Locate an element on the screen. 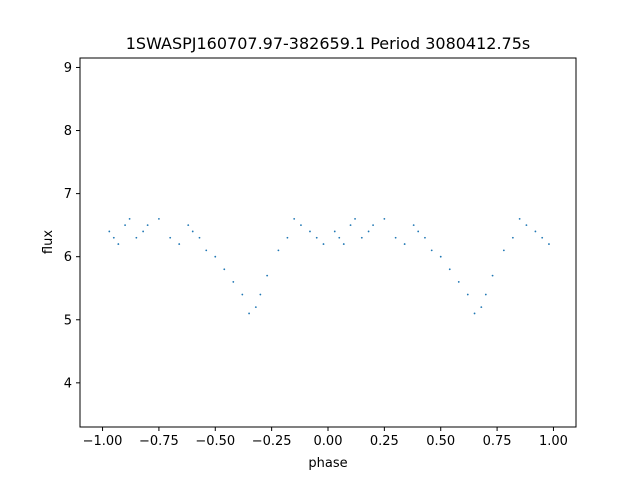 Image resolution: width=640 pixels, height=480 pixels. x-tick-label: −0.75 is located at coordinates (159, 441).